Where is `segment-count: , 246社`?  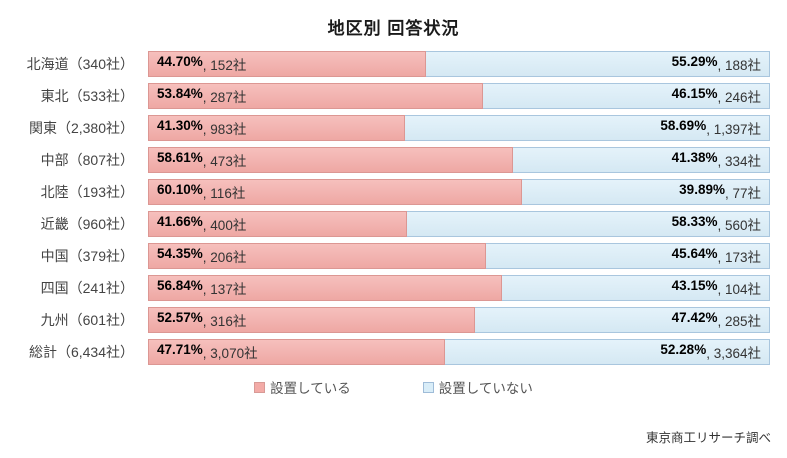 segment-count: , 246社 is located at coordinates (739, 97).